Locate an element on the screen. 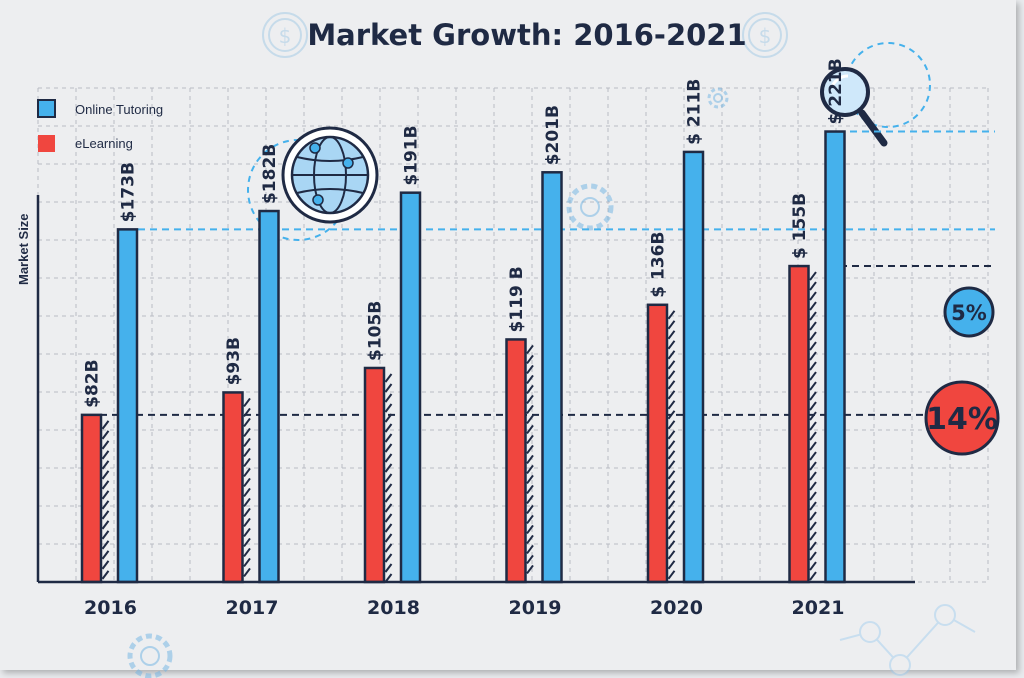 The height and width of the screenshot is (678, 1024). legend-swatch-online-tutoring is located at coordinates (46, 108).